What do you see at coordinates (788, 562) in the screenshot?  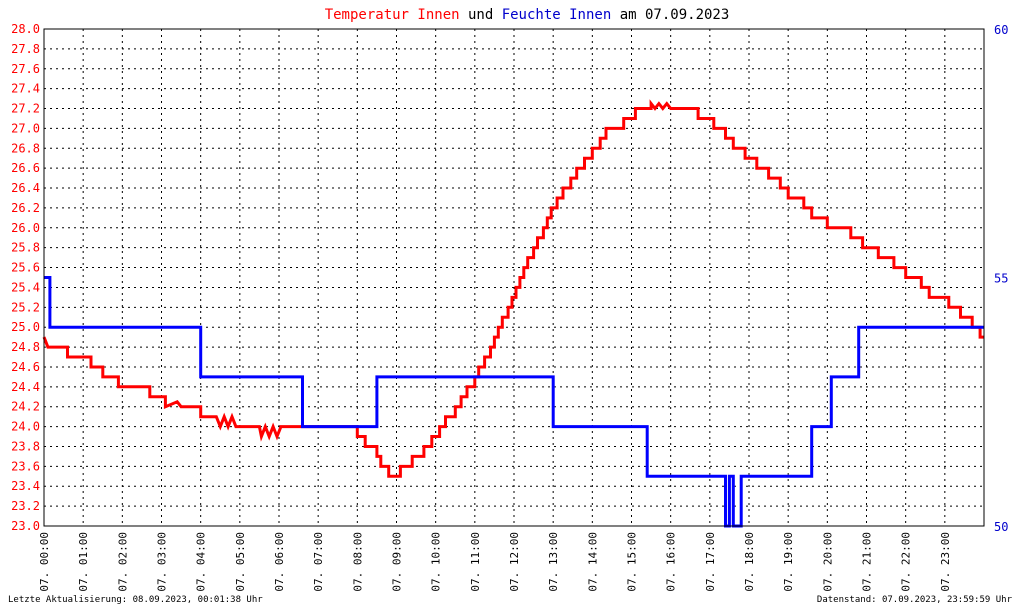 I see `x-tick-label: 07. 19:00` at bounding box center [788, 562].